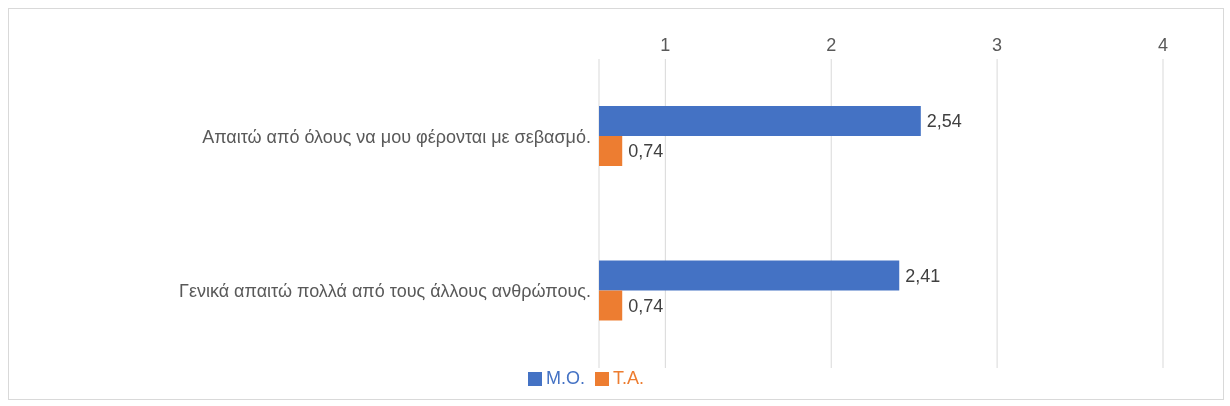 Image resolution: width=1230 pixels, height=406 pixels. I want to click on data-label: 2,41, so click(923, 275).